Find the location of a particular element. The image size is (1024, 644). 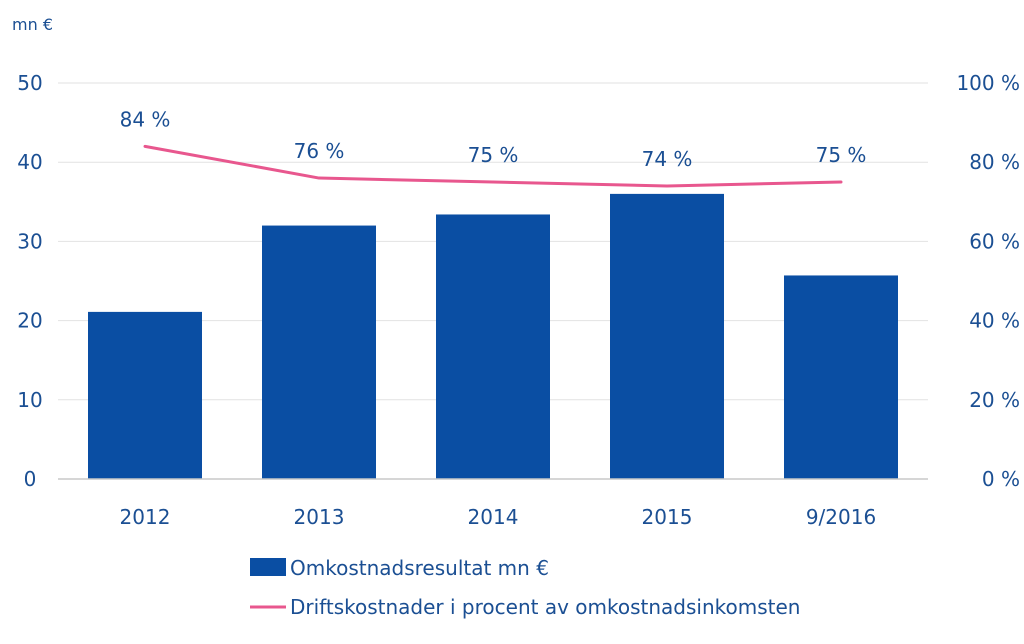

left-axis-unit-label: mn € is located at coordinates (32, 24).